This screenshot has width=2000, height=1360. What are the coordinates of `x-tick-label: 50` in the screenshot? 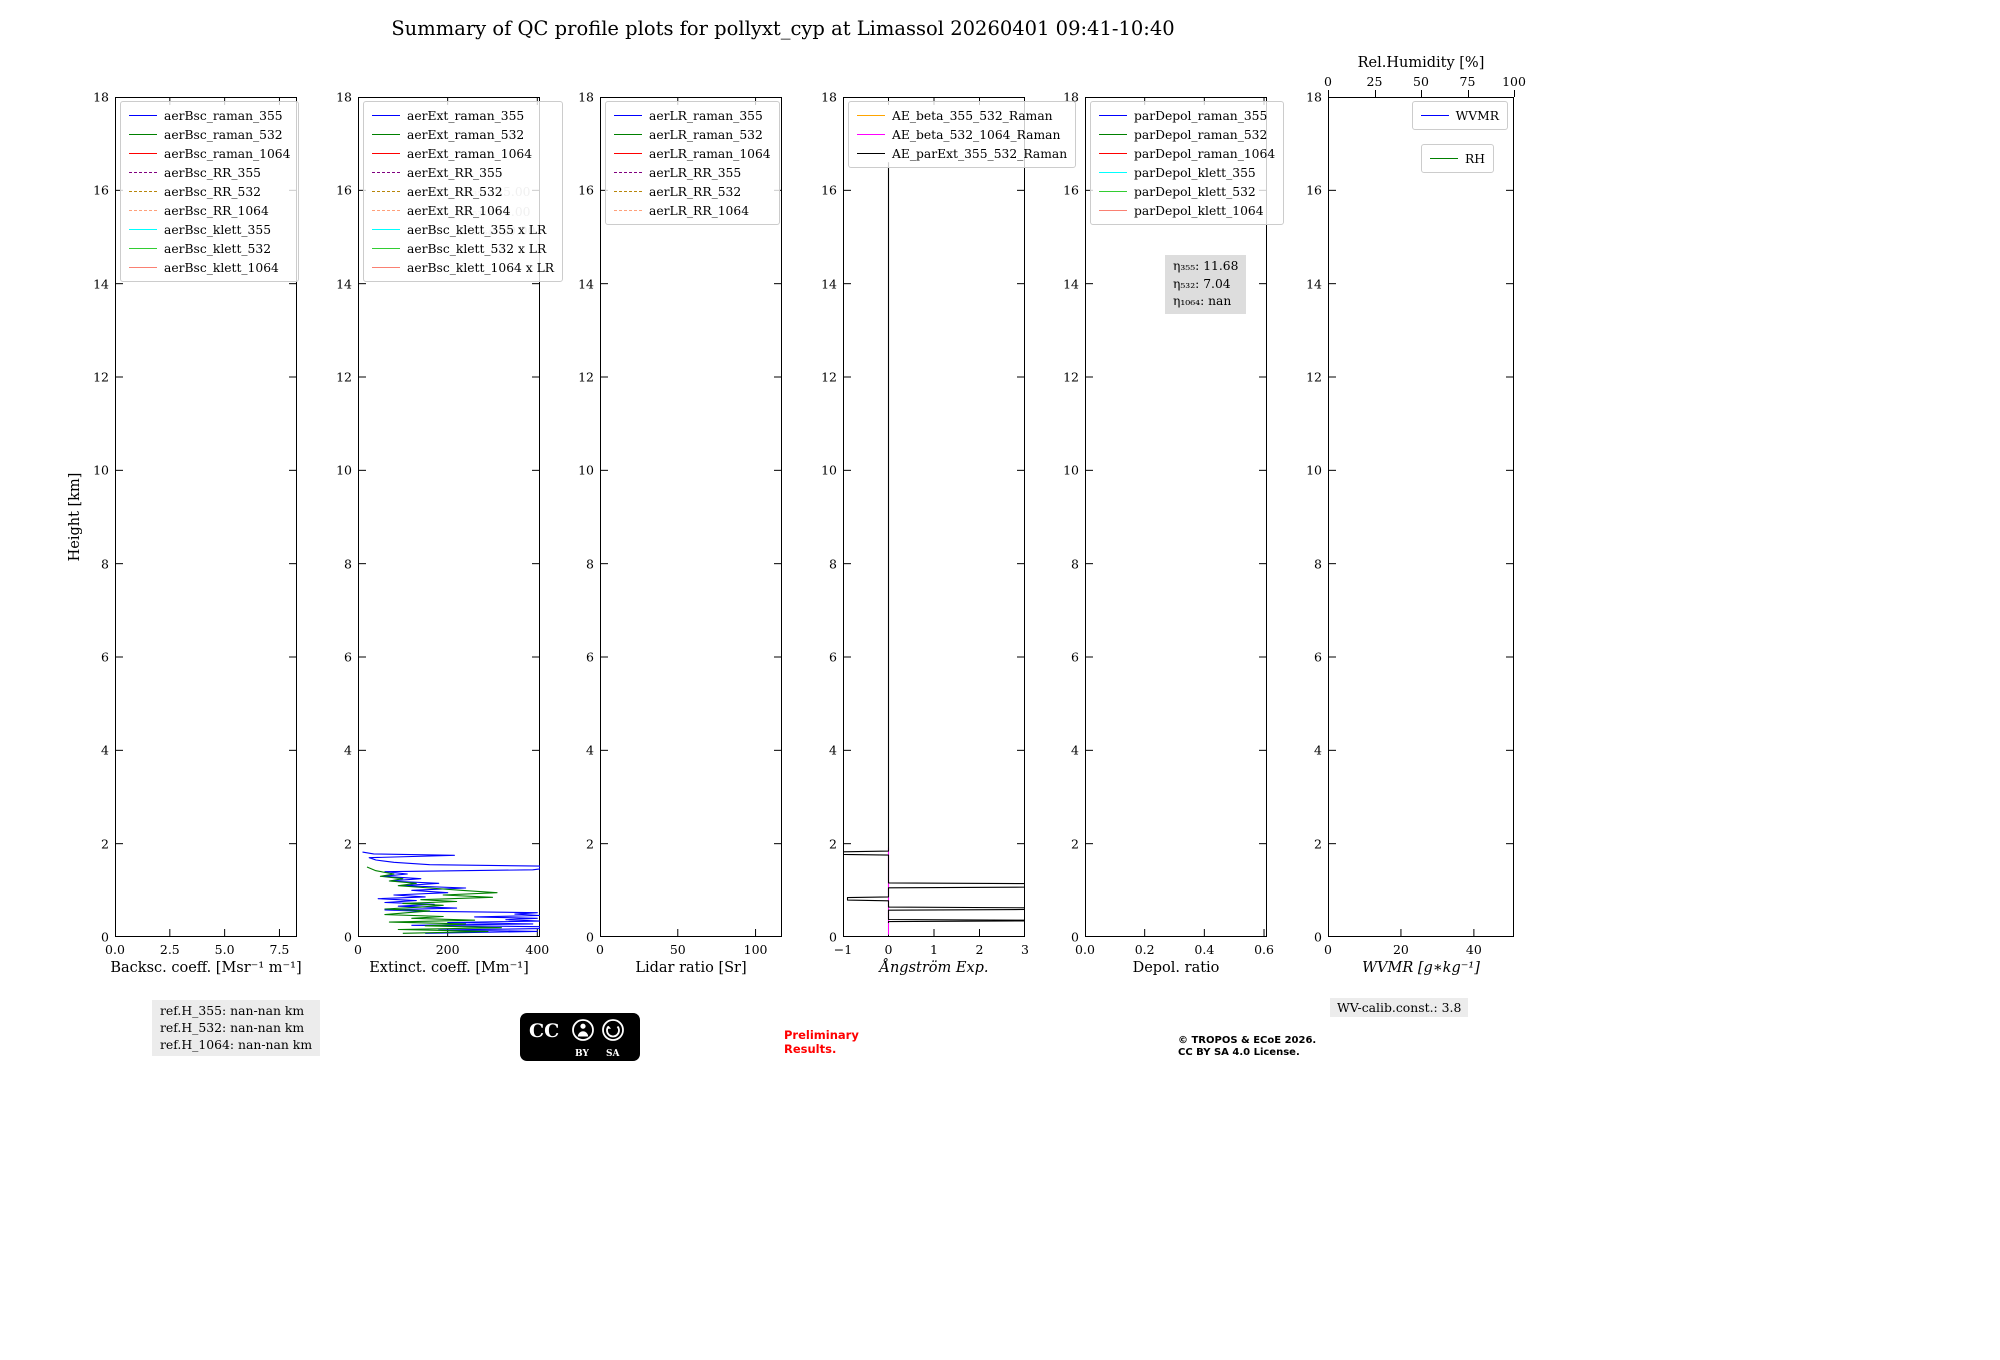 It's located at (677, 949).